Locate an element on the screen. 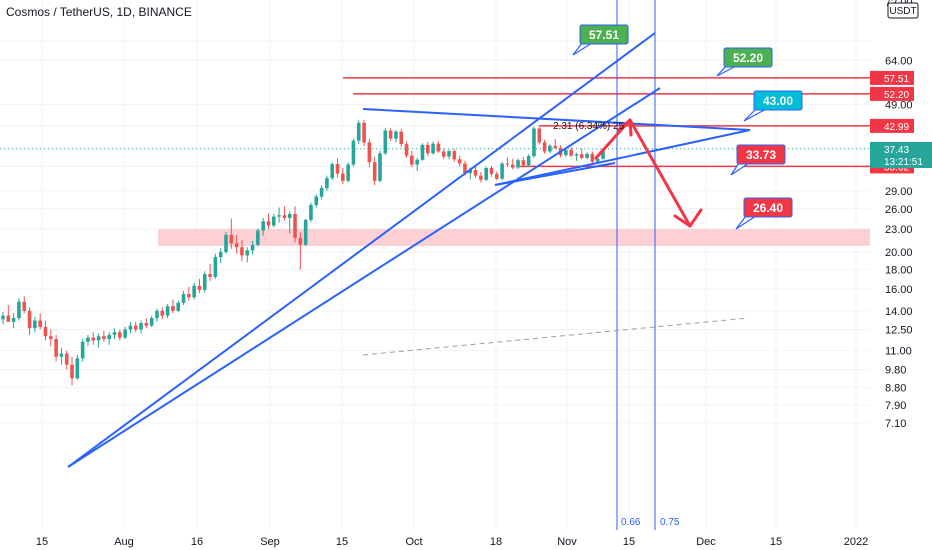  measure-label: 2.31 (6.34%) 25 is located at coordinates (589, 126).